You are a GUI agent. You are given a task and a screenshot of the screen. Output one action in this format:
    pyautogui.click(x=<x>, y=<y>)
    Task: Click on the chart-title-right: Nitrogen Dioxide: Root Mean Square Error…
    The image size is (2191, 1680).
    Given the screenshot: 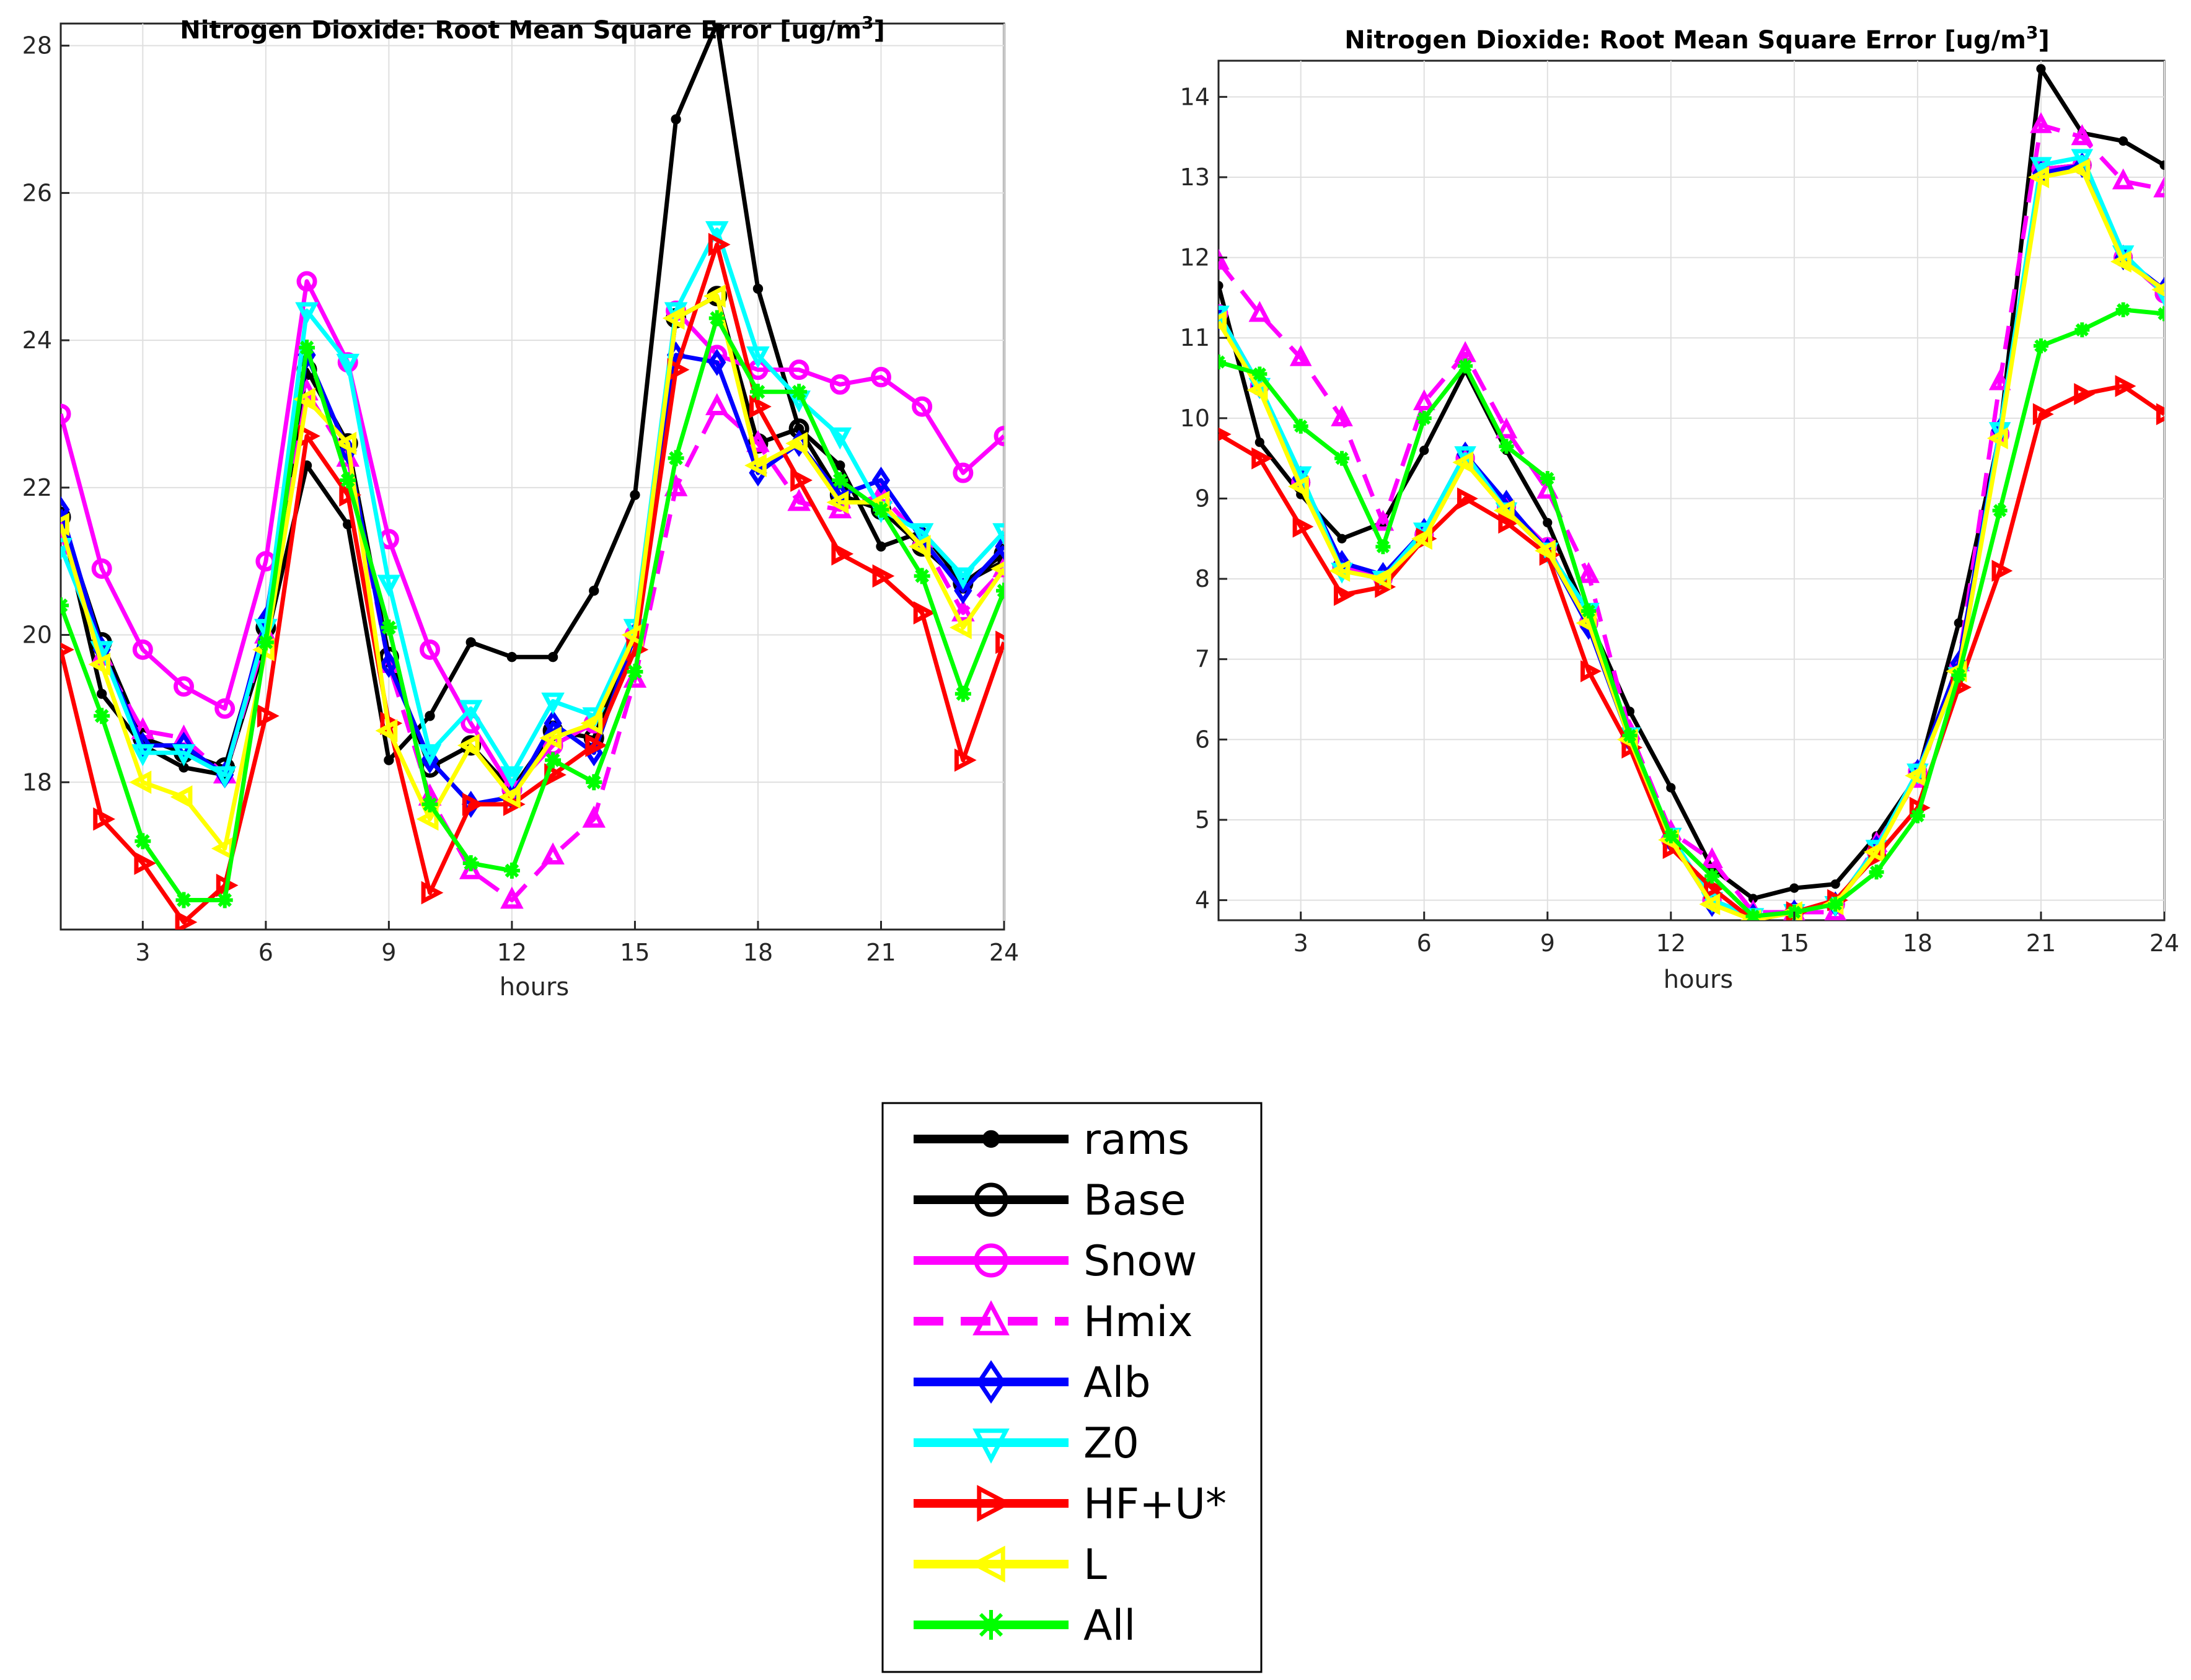 What is the action you would take?
    pyautogui.click(x=1696, y=38)
    